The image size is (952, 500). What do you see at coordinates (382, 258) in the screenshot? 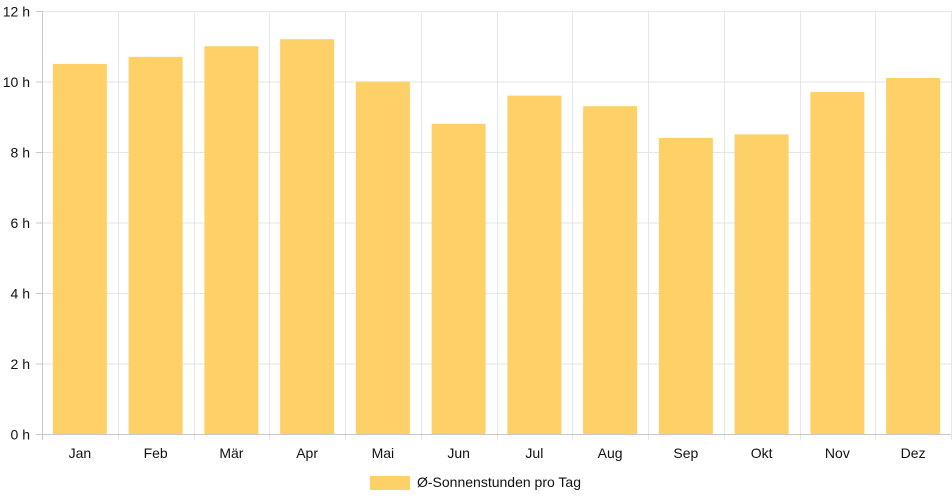
I see `bar-mai` at bounding box center [382, 258].